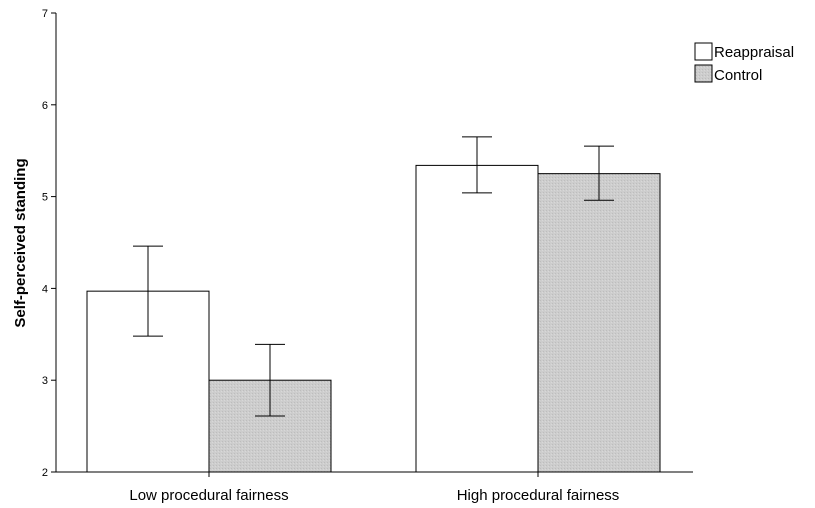 Image resolution: width=815 pixels, height=508 pixels. I want to click on legend-label-reappraisal: Reappraisal, so click(754, 52).